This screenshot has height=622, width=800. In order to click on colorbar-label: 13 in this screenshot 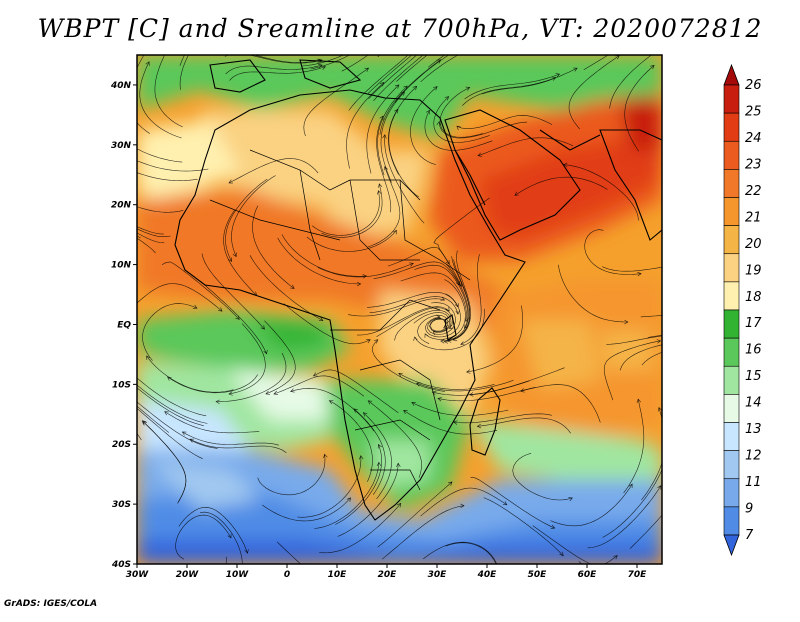, I will do `click(753, 429)`.